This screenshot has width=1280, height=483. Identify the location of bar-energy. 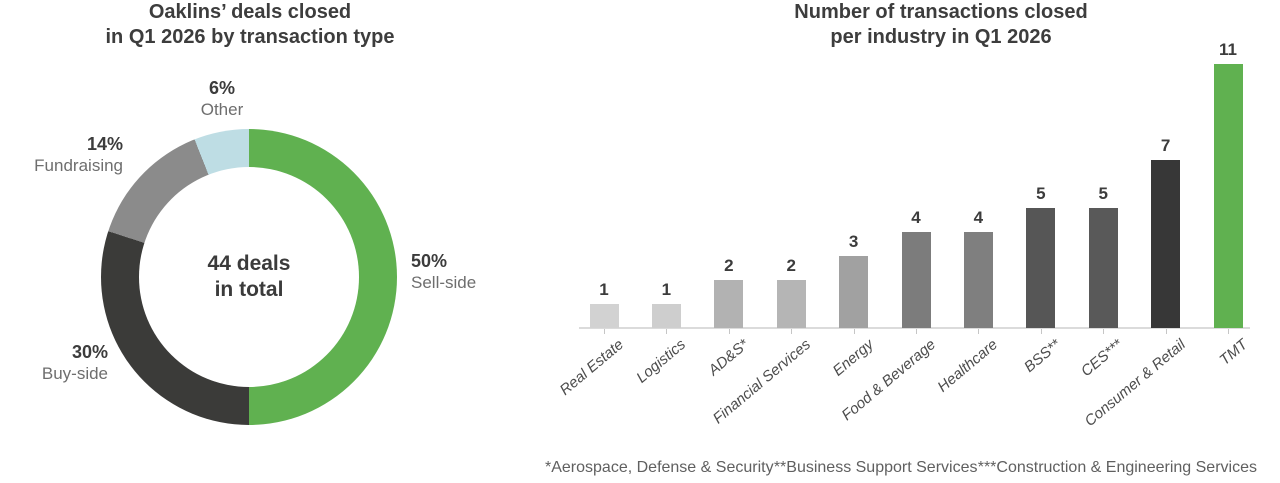
(854, 291).